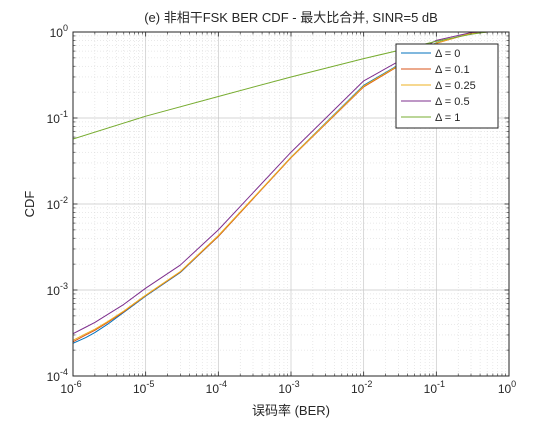 The image size is (560, 425). Describe the element at coordinates (70, 387) in the screenshot. I see `x-tick-label: 10⁻⁶` at that location.